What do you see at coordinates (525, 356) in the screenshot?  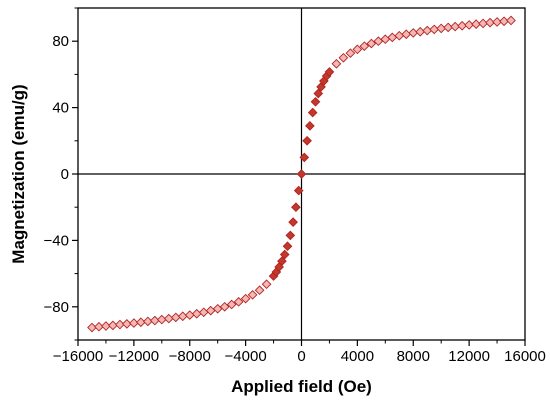 I see `x-tick-label: 16000` at bounding box center [525, 356].